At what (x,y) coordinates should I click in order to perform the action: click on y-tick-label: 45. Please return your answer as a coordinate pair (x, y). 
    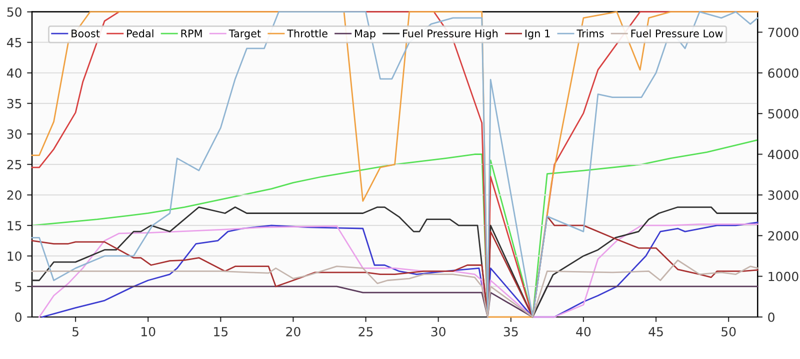
    Looking at the image, I should click on (14, 43).